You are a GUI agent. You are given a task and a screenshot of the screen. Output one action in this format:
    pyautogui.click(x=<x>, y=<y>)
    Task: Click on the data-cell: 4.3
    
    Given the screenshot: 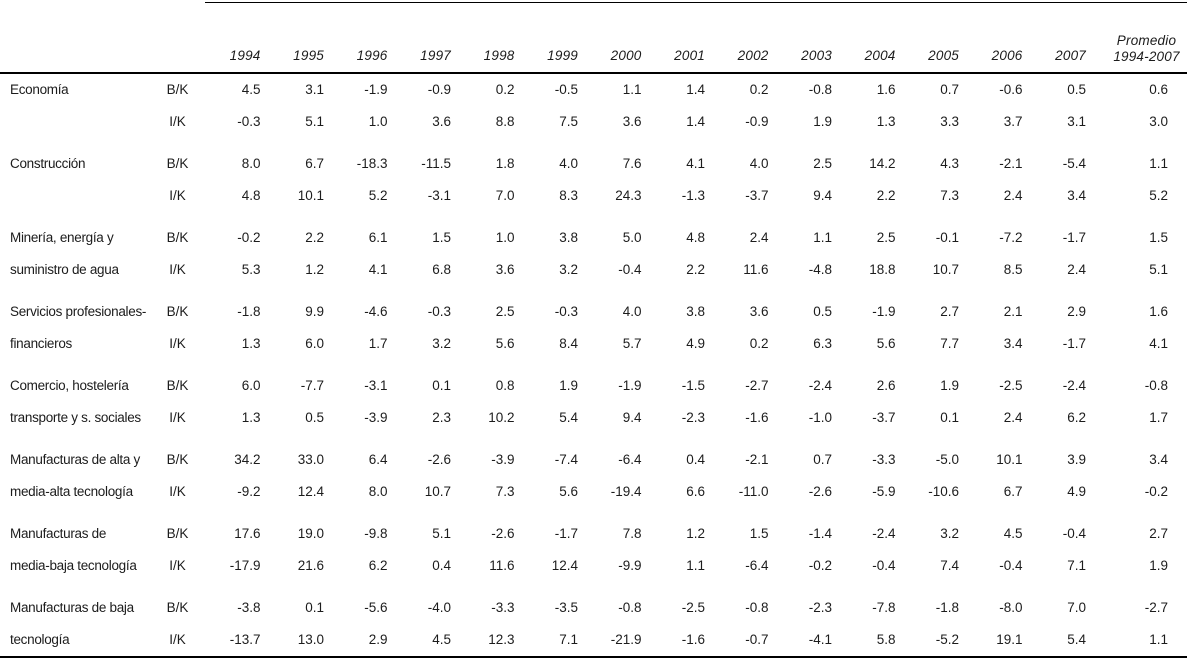 What is the action you would take?
    pyautogui.click(x=949, y=163)
    